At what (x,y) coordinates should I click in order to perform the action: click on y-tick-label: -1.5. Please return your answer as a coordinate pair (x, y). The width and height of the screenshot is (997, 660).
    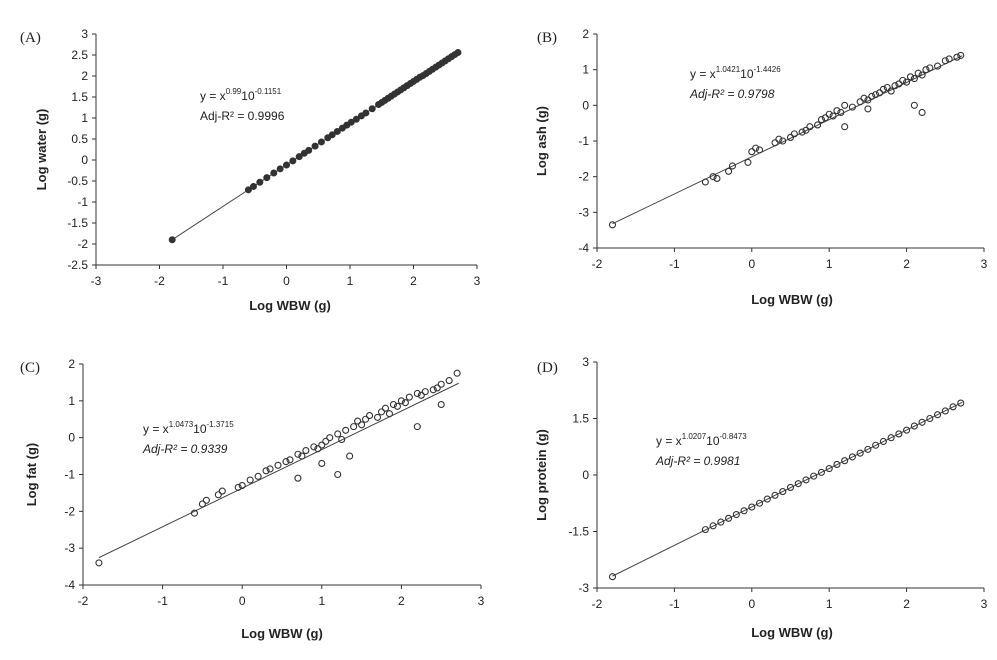
    Looking at the image, I should click on (578, 532).